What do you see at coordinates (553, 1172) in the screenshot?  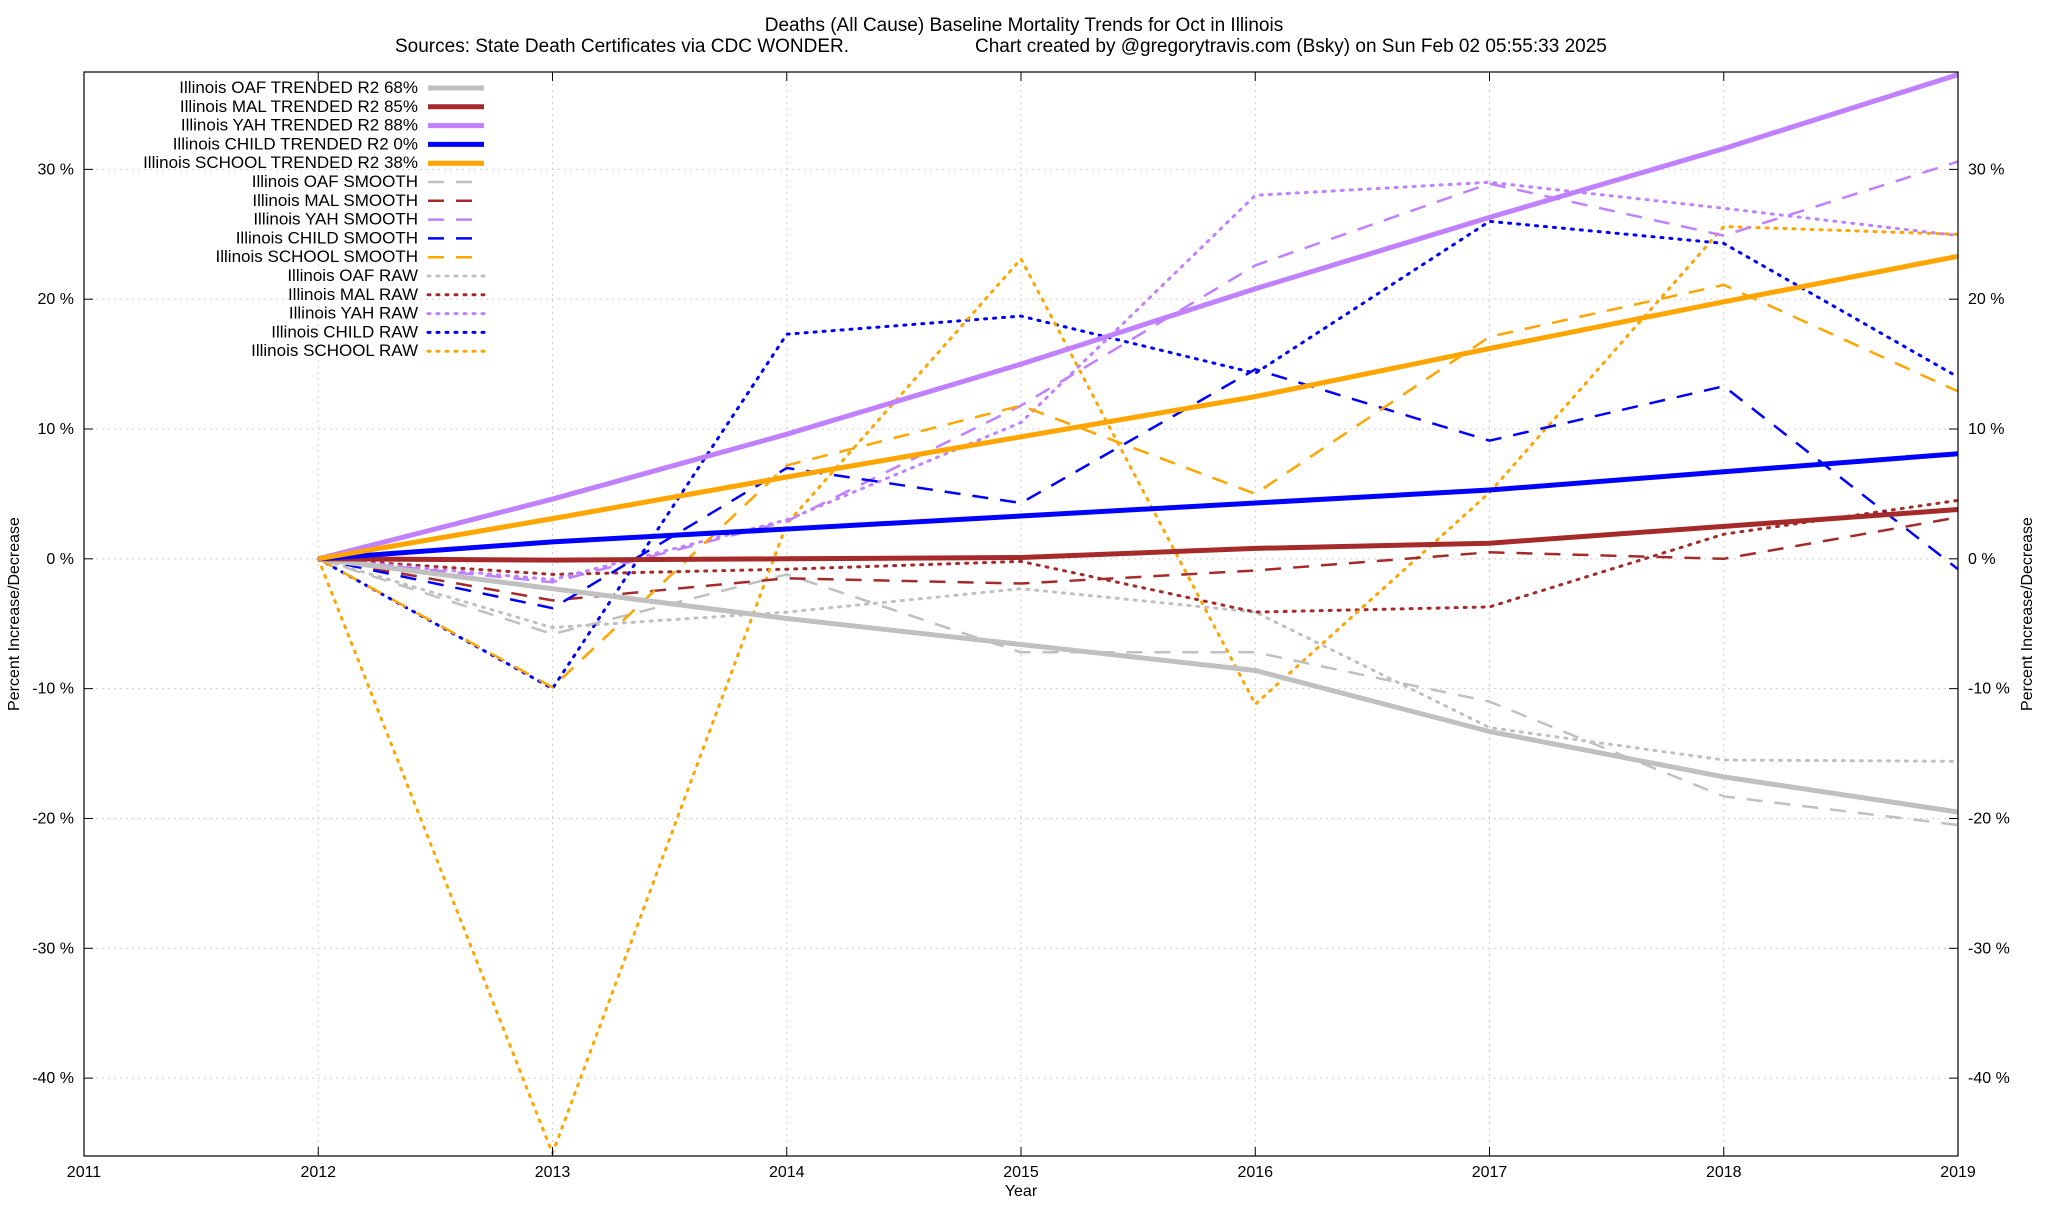 I see `x-tick-label: 2013` at bounding box center [553, 1172].